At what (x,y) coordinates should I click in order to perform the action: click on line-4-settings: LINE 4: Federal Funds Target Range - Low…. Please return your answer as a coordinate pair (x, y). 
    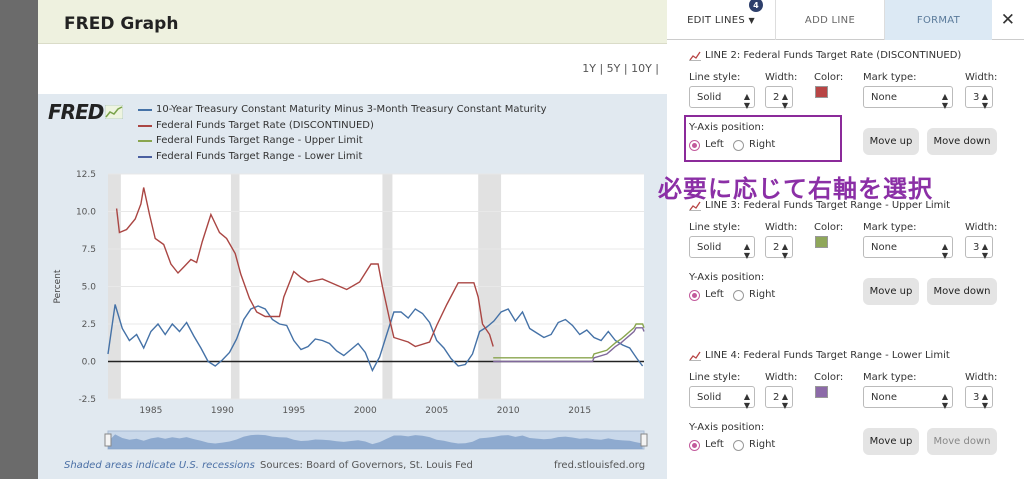
    Looking at the image, I should click on (849, 405).